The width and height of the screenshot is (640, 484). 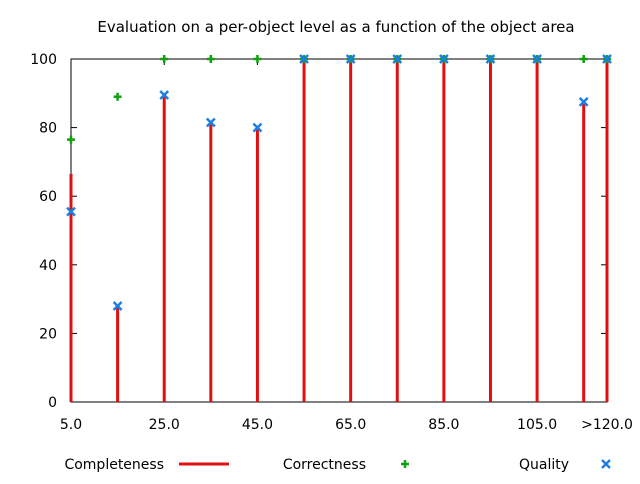 I want to click on legend-label-quality: Quality, so click(x=544, y=465).